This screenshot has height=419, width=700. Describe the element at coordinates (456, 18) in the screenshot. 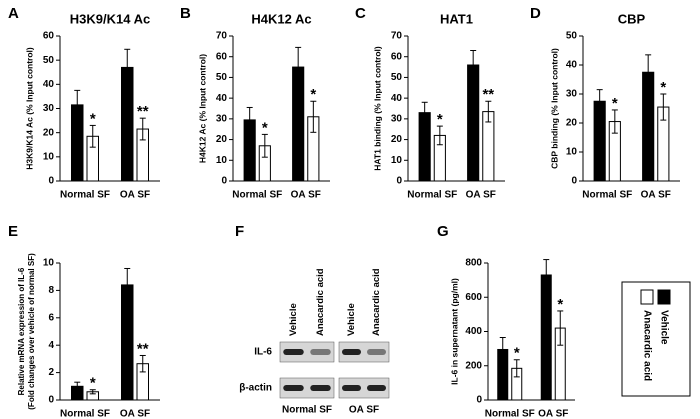

I see `chart-title: HAT1` at that location.